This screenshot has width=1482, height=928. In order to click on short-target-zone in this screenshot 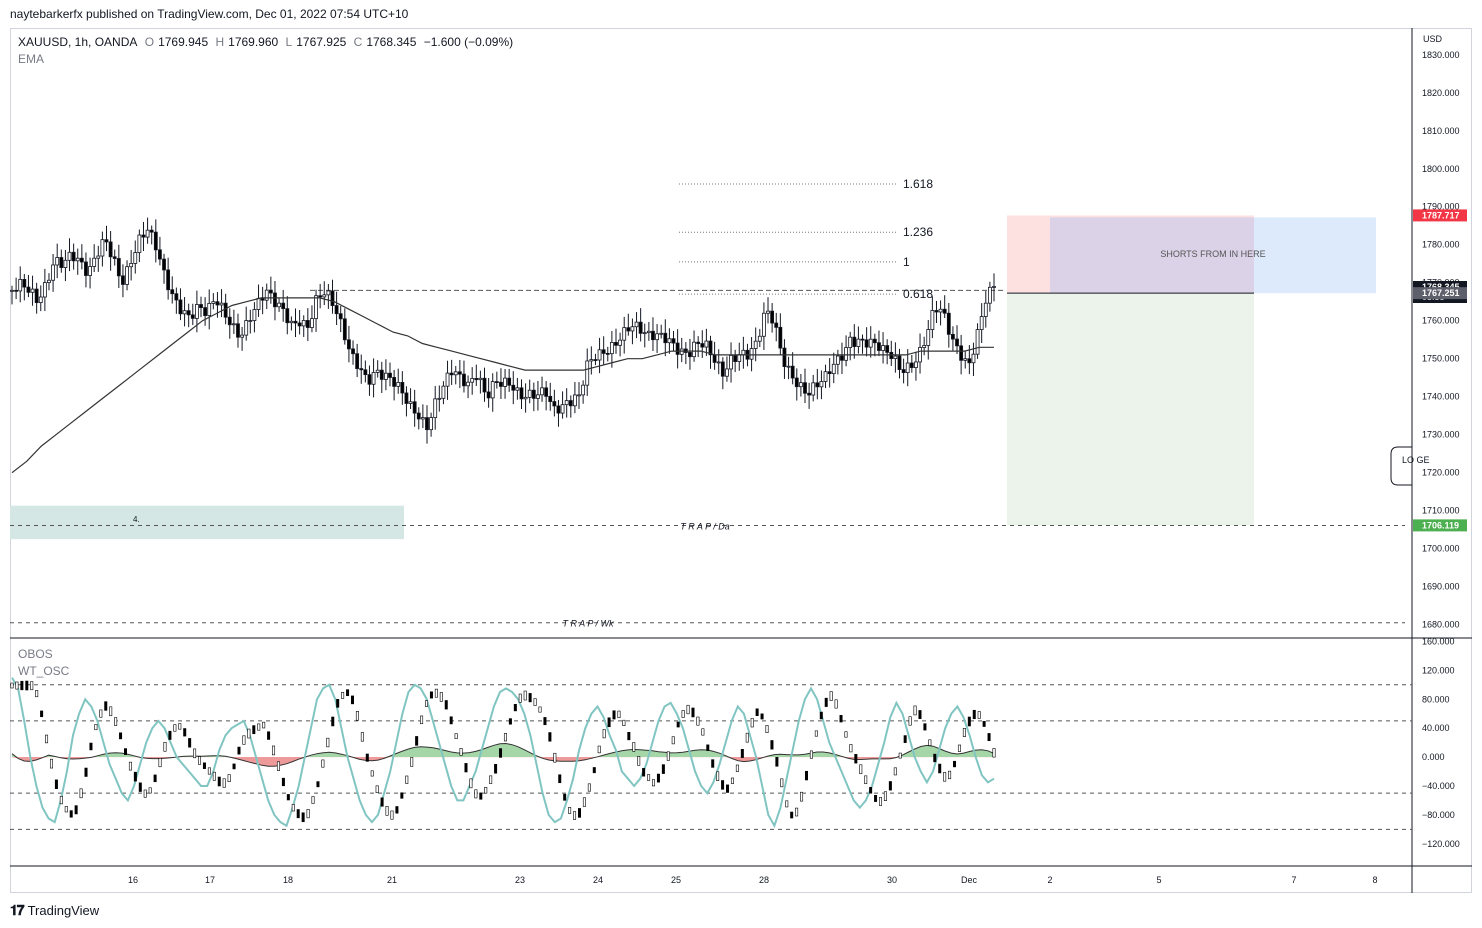, I will do `click(1130, 409)`.